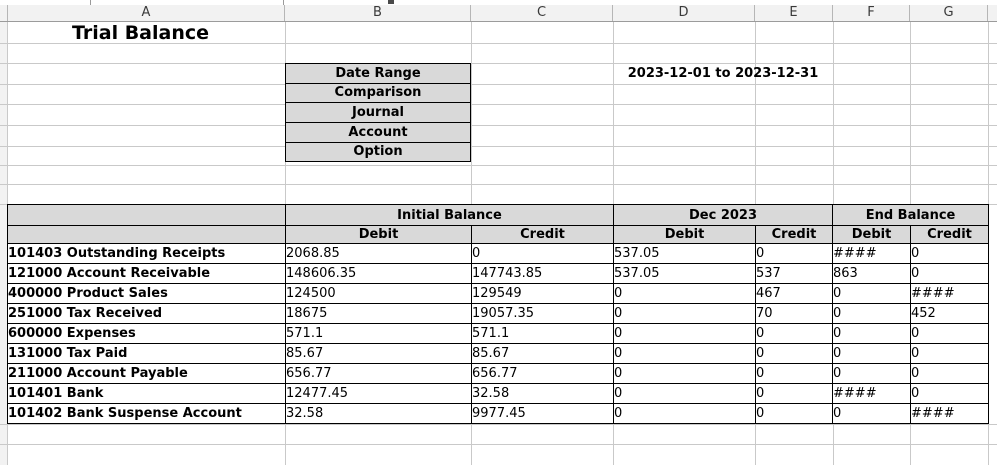  What do you see at coordinates (542, 234) in the screenshot?
I see `subheader-initial-credit: Credit` at bounding box center [542, 234].